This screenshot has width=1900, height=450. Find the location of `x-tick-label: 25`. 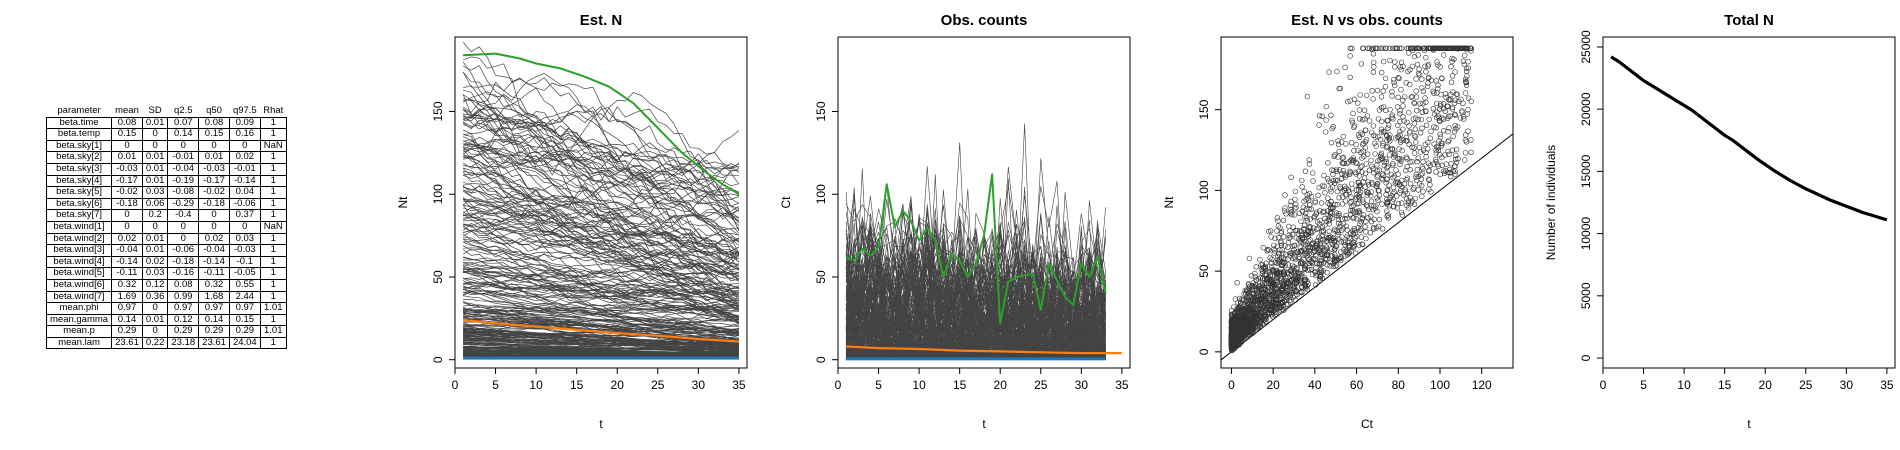

x-tick-label: 25 is located at coordinates (658, 385).